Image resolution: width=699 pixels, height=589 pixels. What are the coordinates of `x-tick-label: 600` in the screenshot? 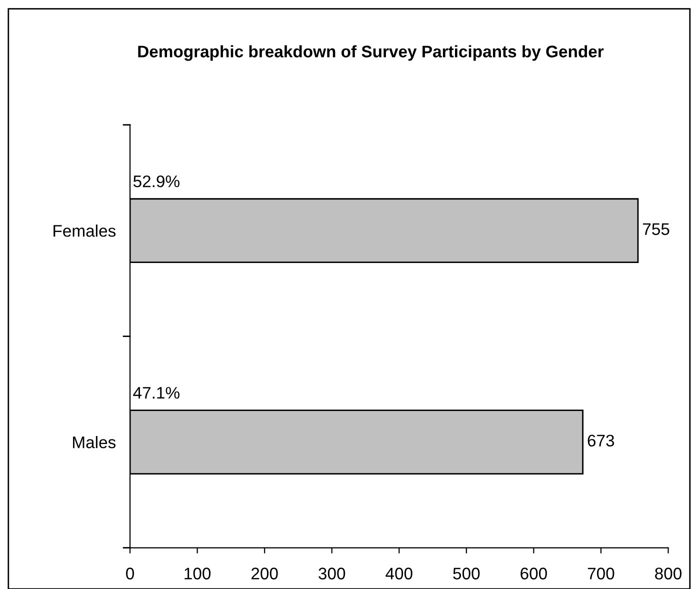 It's located at (533, 574).